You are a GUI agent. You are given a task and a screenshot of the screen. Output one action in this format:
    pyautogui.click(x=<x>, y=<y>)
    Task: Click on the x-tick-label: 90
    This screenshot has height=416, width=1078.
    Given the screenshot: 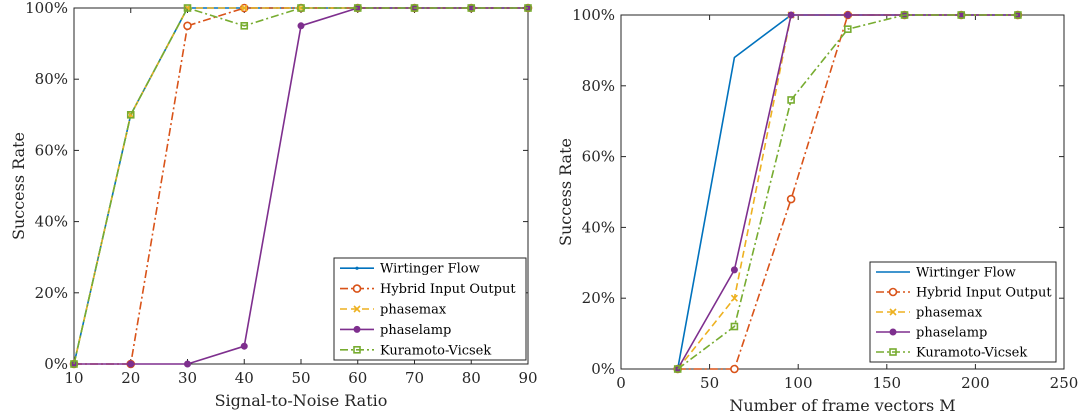 What is the action you would take?
    pyautogui.click(x=527, y=378)
    